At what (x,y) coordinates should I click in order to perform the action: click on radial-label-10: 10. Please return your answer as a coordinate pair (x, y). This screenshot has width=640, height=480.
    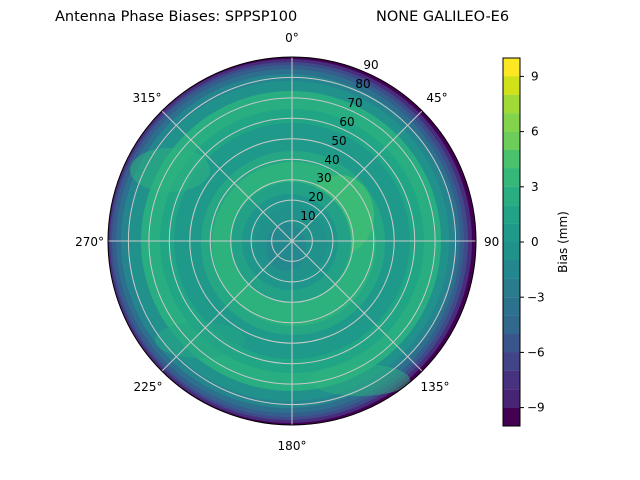
    Looking at the image, I should click on (307, 216).